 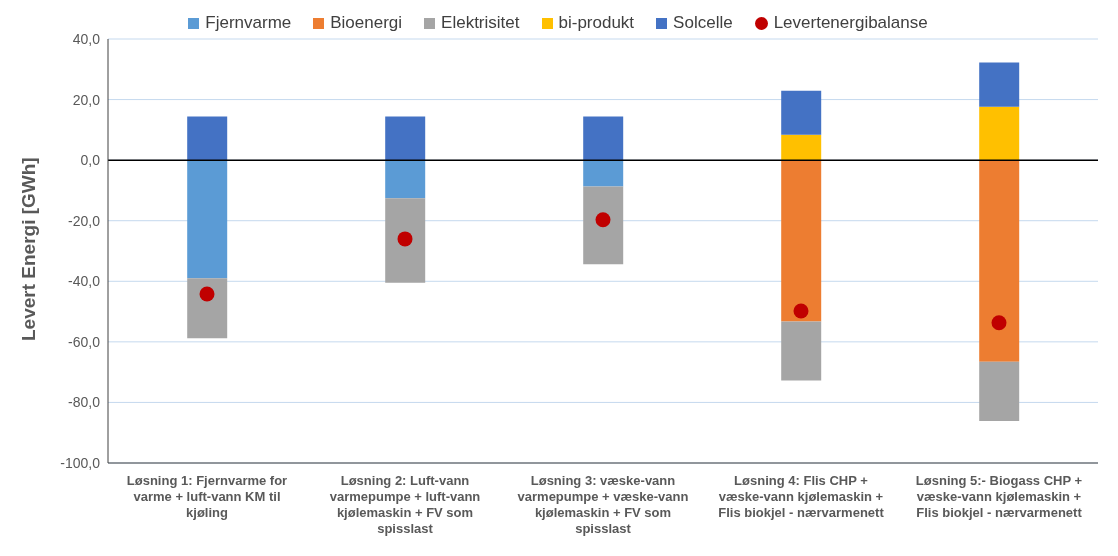 What do you see at coordinates (84, 341) in the screenshot?
I see `y-tick-label: -60,0` at bounding box center [84, 341].